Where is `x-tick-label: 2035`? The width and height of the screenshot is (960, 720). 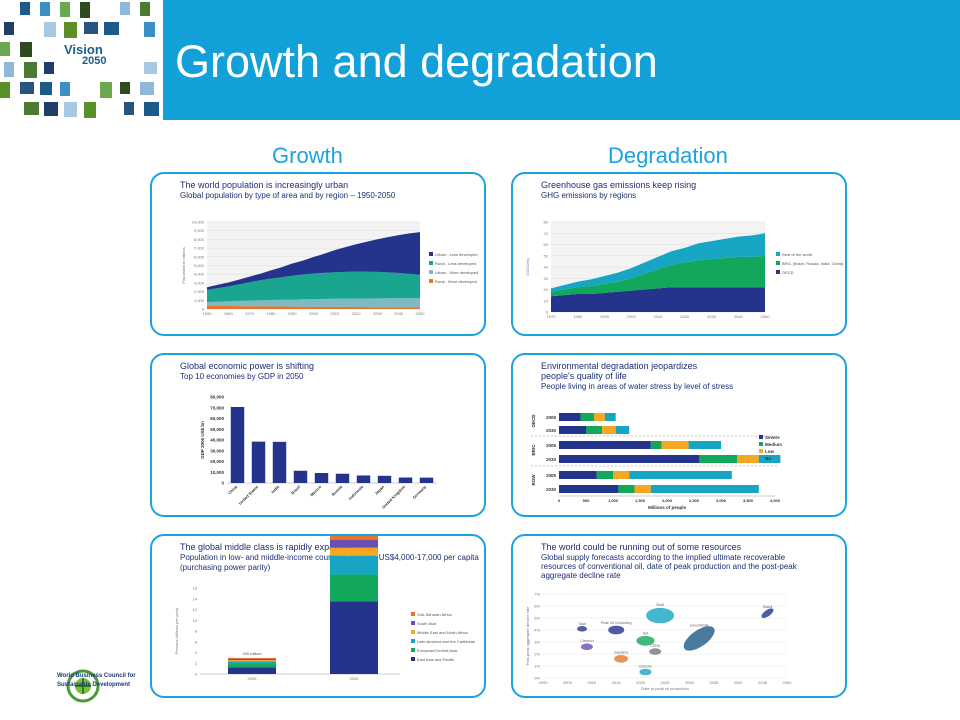 x-tick-label: 2035 is located at coordinates (714, 682).